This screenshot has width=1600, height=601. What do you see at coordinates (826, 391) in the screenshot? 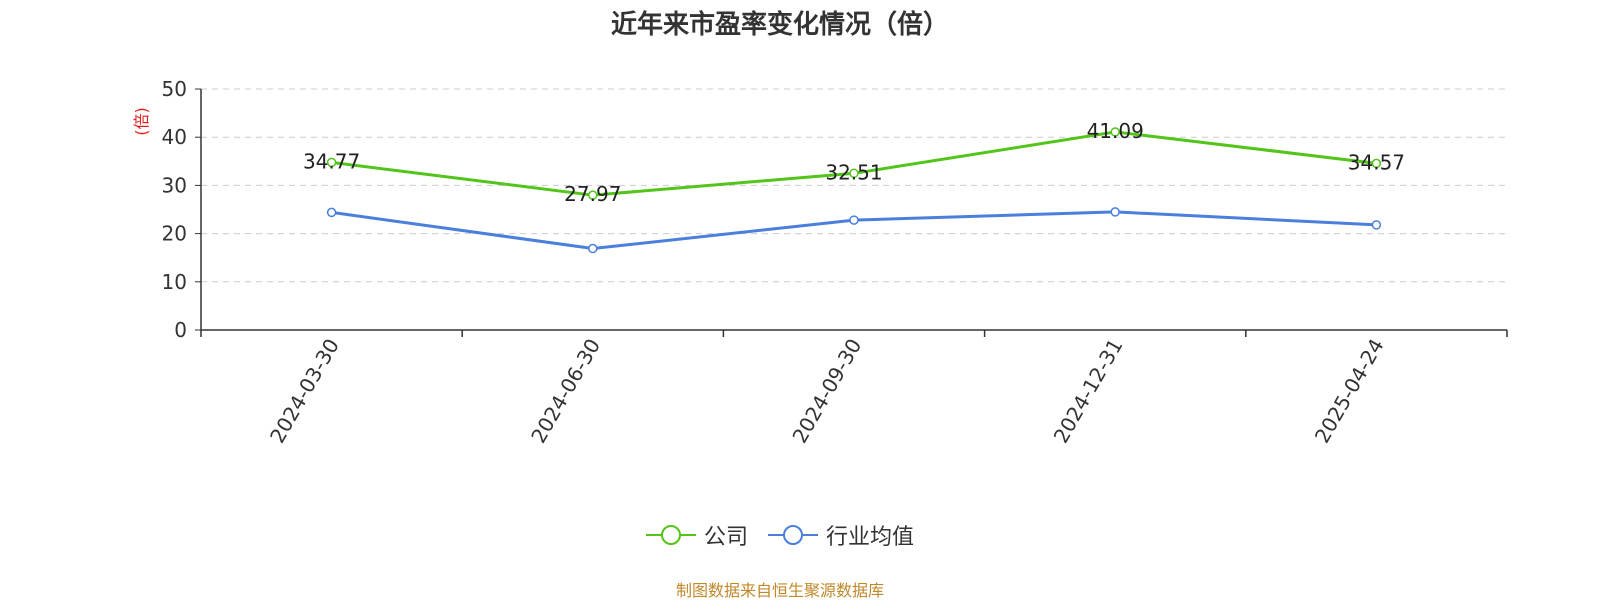
I see `x-tick-label: 2024-09-30` at bounding box center [826, 391].